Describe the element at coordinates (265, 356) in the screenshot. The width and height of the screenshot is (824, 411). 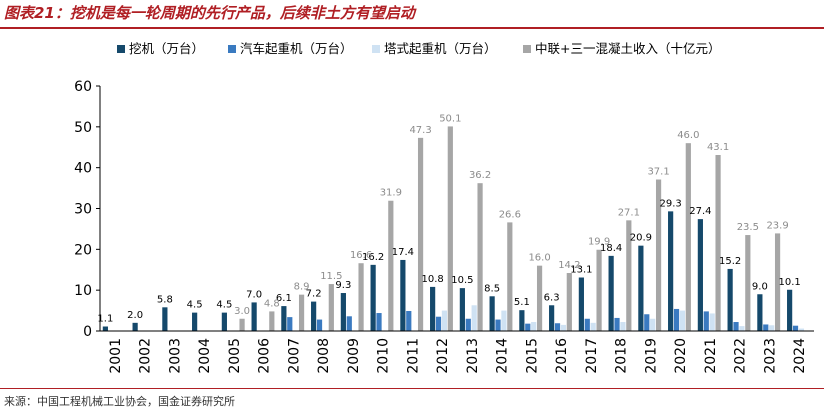
I see `x-tick-label: 2006` at that location.